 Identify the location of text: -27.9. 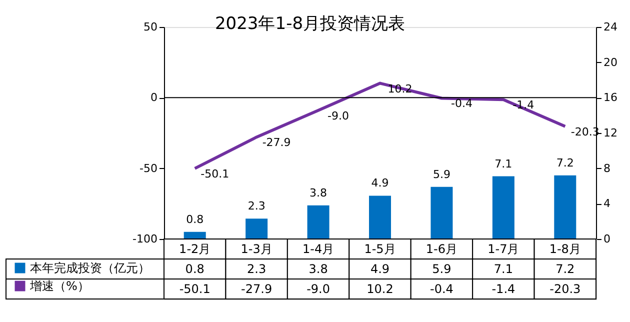
(276, 143).